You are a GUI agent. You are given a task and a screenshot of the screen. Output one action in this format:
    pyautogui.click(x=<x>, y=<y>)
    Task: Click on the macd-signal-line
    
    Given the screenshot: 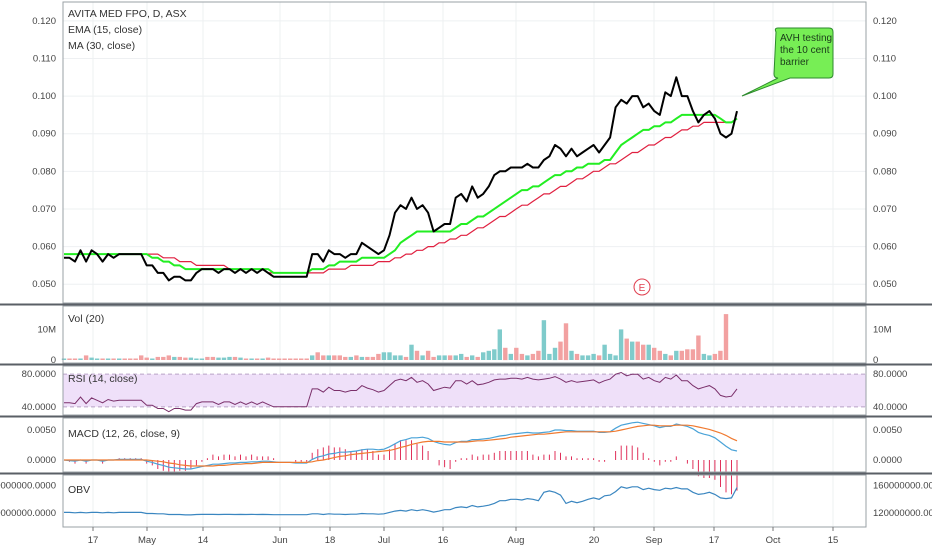 What is the action you would take?
    pyautogui.click(x=401, y=445)
    